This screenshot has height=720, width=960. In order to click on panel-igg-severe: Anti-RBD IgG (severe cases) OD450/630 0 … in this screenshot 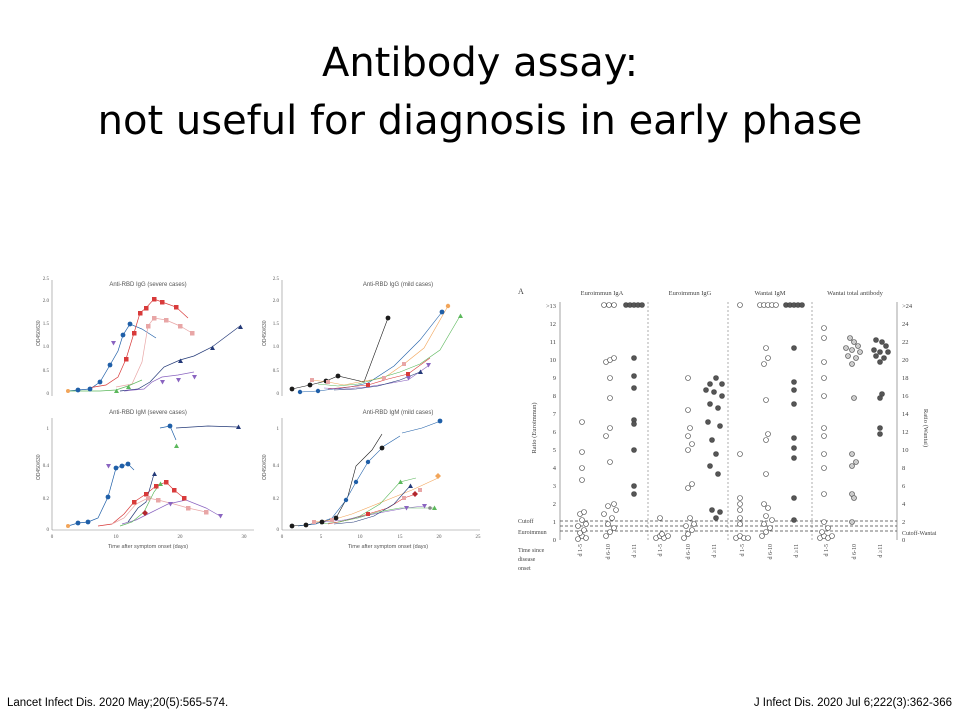, I will do `click(139, 337)`.